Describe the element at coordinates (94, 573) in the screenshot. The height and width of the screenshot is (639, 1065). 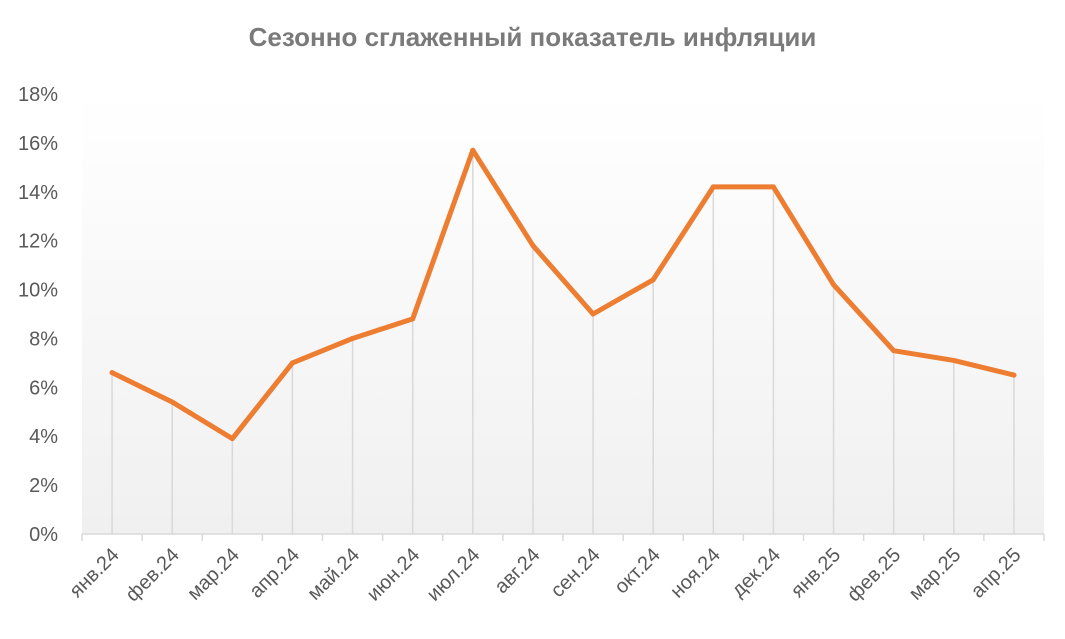
I see `x-tick-label: янв.24` at that location.